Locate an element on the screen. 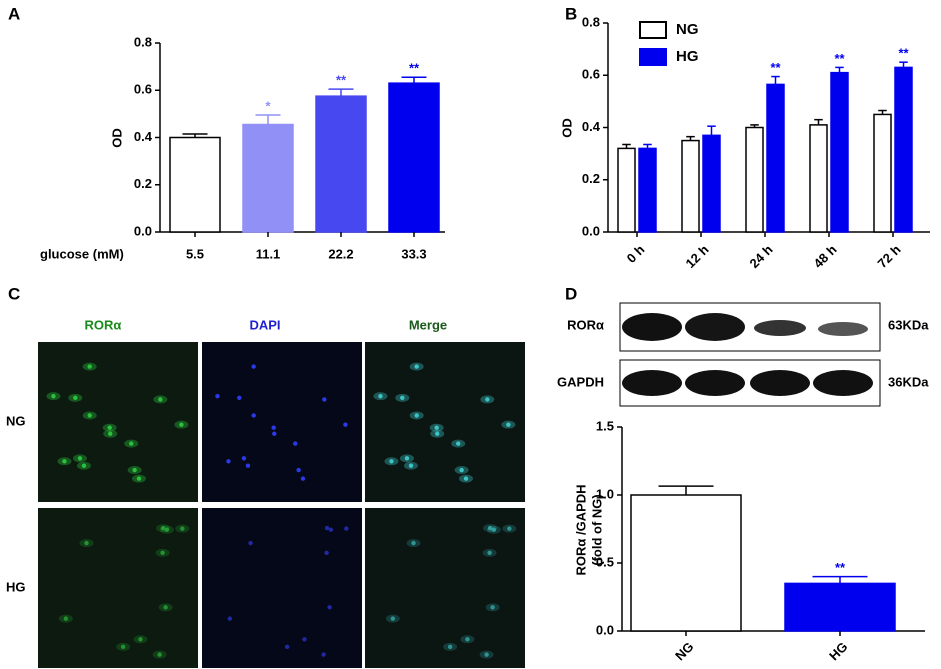 This screenshot has height=669, width=941. x-tick-label: 33.3 is located at coordinates (413, 253).